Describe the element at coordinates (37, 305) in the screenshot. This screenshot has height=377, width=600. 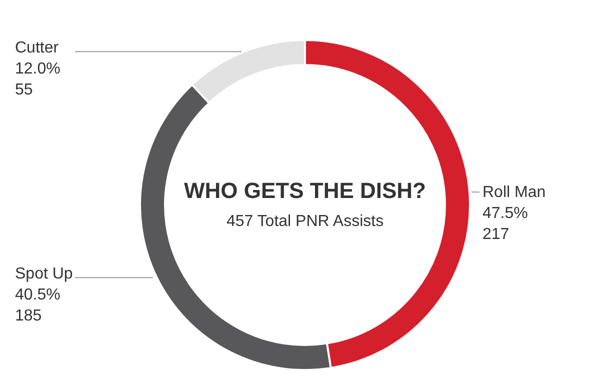
I see `data-label: 40.5% 185` at that location.